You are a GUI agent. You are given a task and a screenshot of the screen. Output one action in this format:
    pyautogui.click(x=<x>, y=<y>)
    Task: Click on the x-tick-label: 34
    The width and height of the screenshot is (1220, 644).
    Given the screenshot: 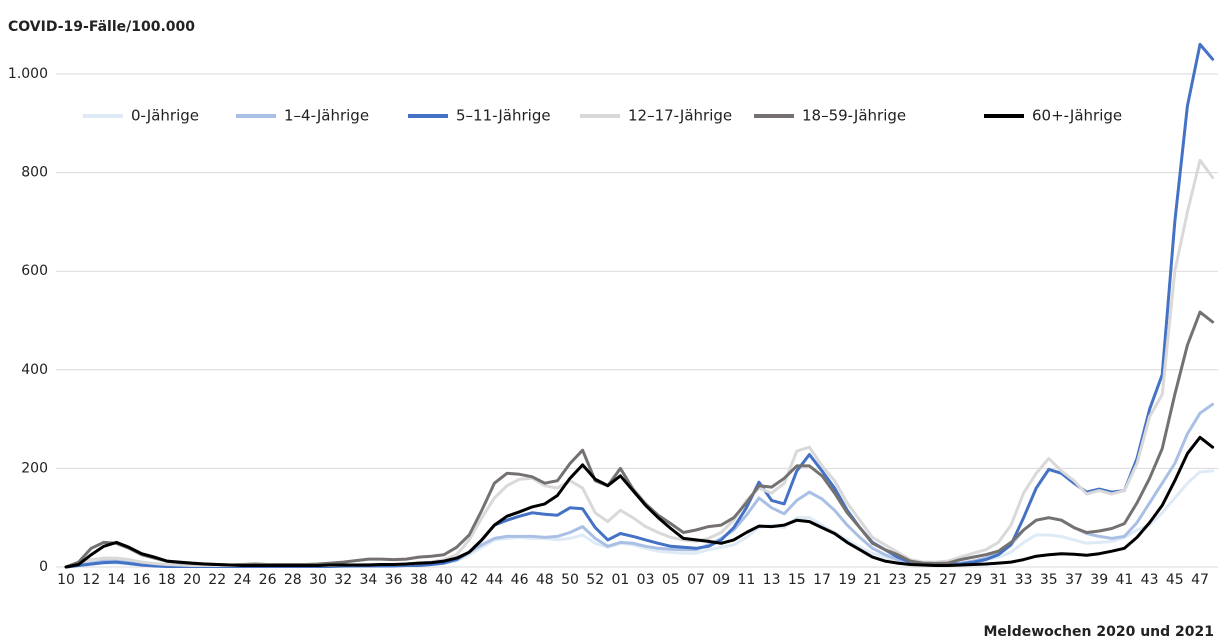 What is the action you would take?
    pyautogui.click(x=368, y=580)
    